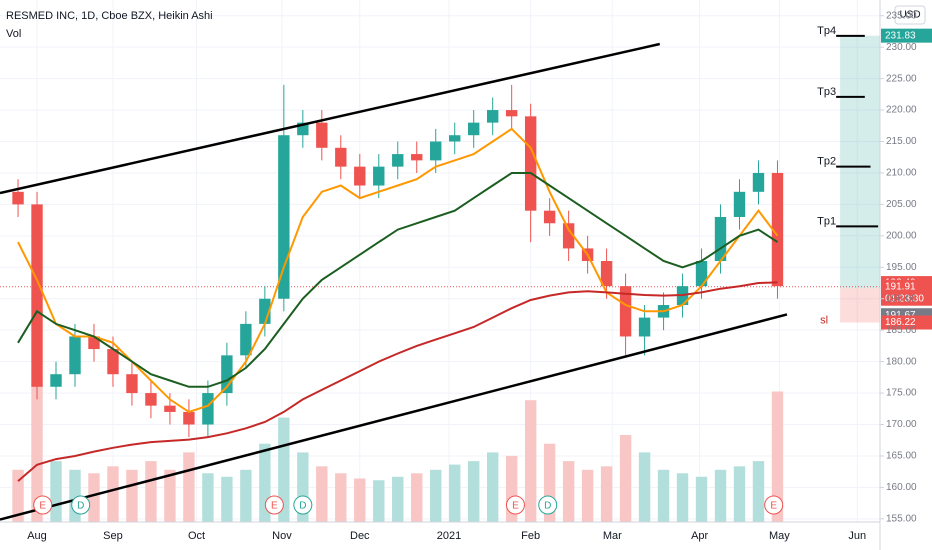 The height and width of the screenshot is (550, 932). What do you see at coordinates (13, 34) in the screenshot?
I see `volume-label: Vol` at bounding box center [13, 34].